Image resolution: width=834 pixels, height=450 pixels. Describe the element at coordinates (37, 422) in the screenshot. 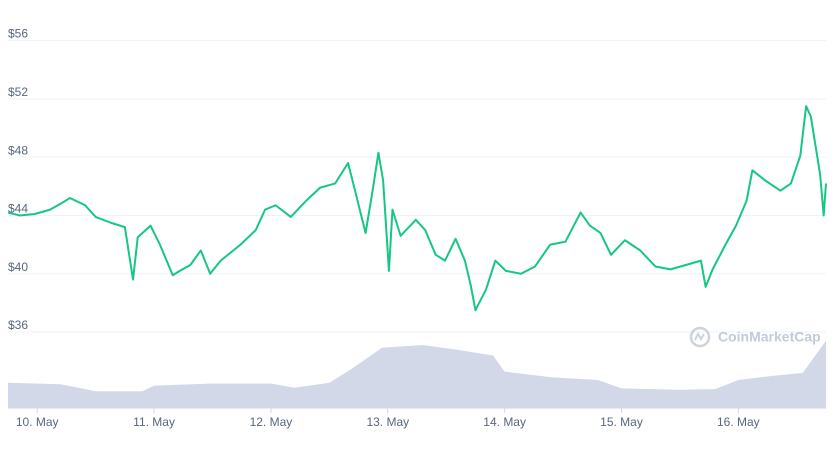

I see `x-tick-label: 10. May` at that location.